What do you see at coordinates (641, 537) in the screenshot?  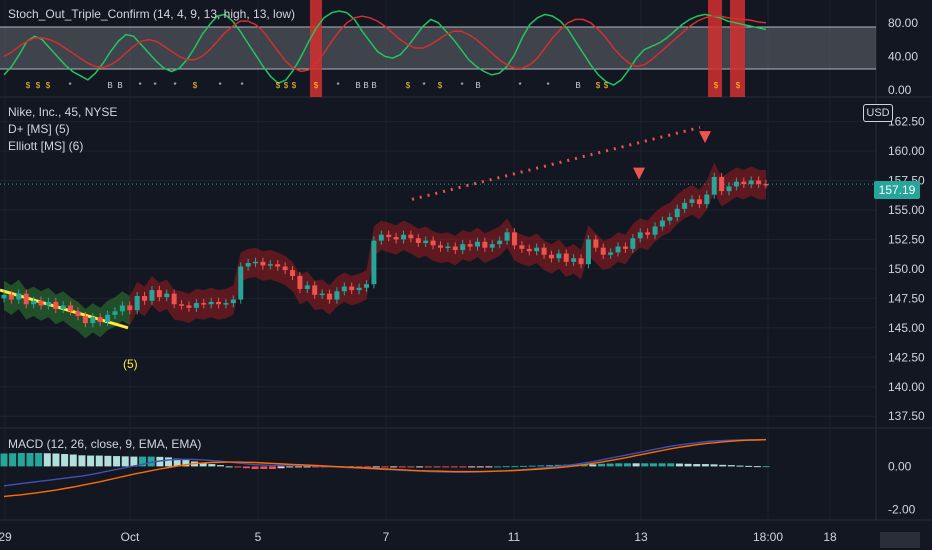 I see `x-axis-tick: 13` at bounding box center [641, 537].